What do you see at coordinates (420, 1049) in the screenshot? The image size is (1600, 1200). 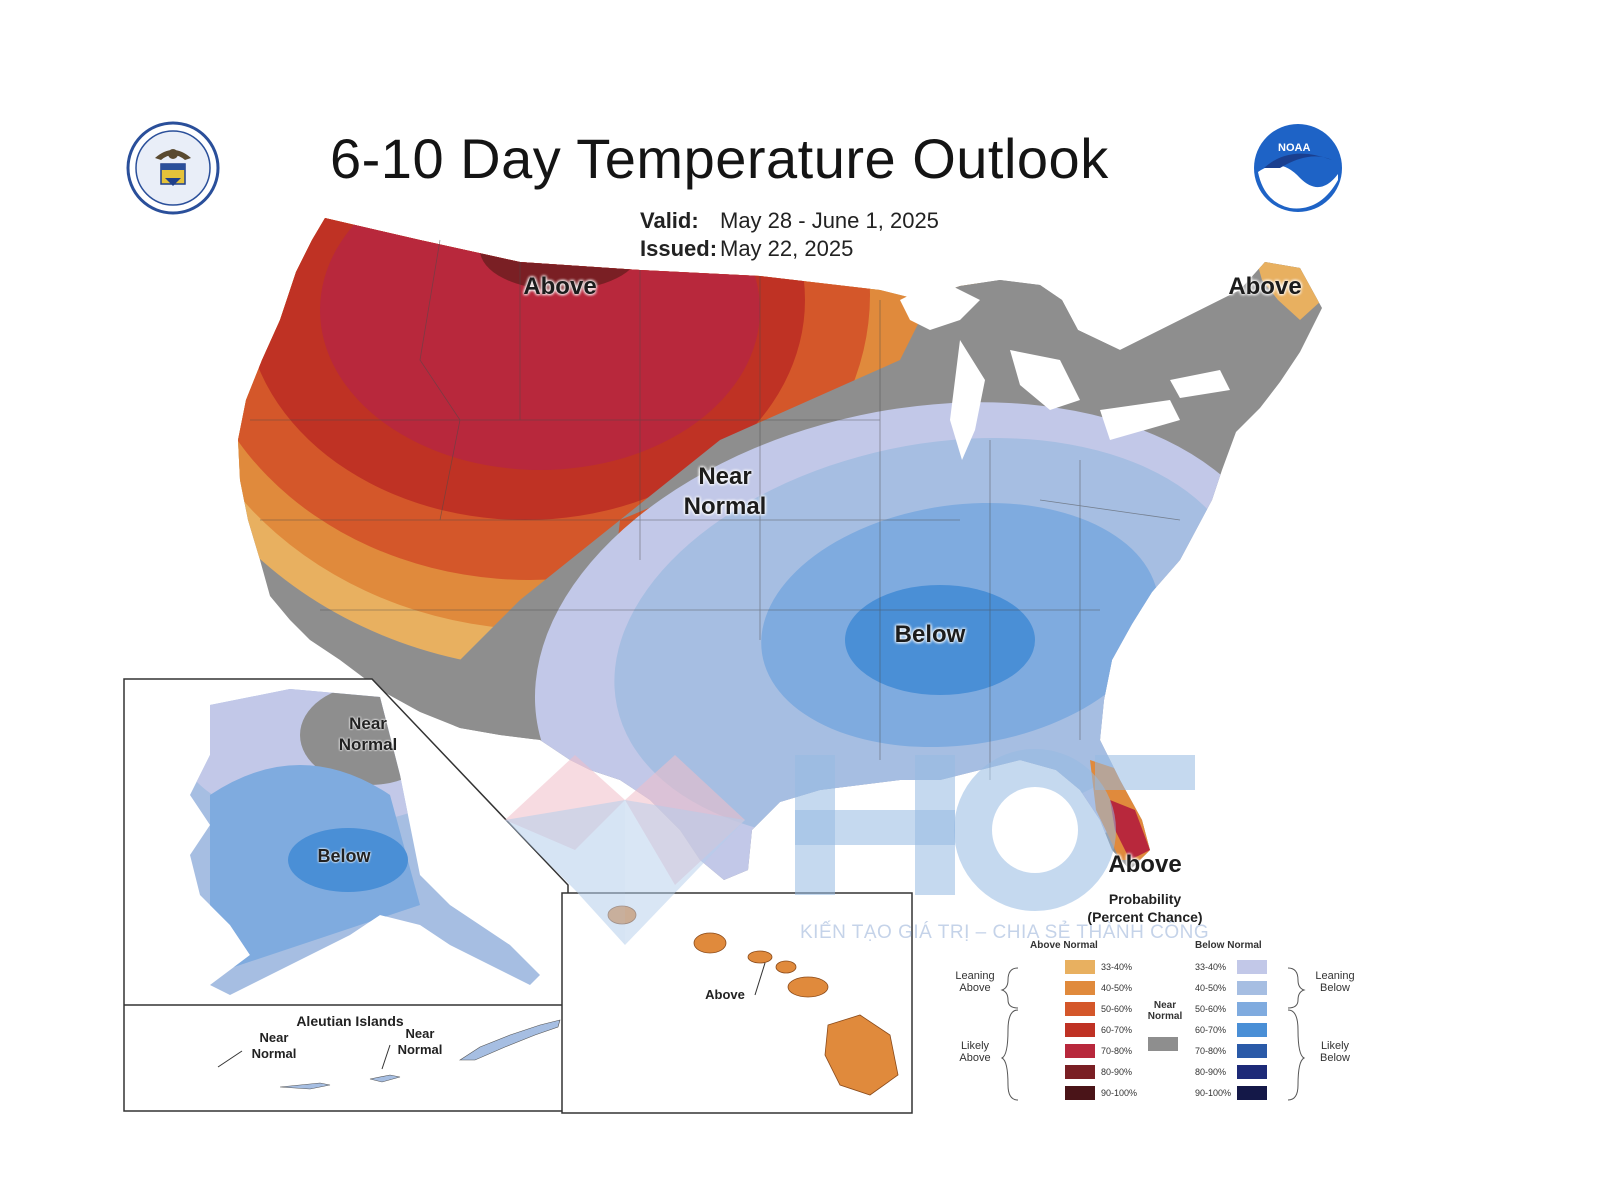 I see `aleutian-right-normal: Normal` at bounding box center [420, 1049].